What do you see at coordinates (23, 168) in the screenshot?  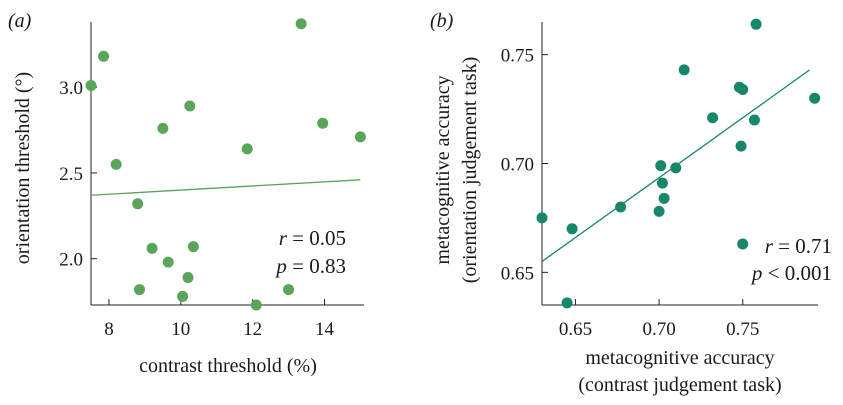 I see `panel-a-y-label: orientation threshold (°)` at bounding box center [23, 168].